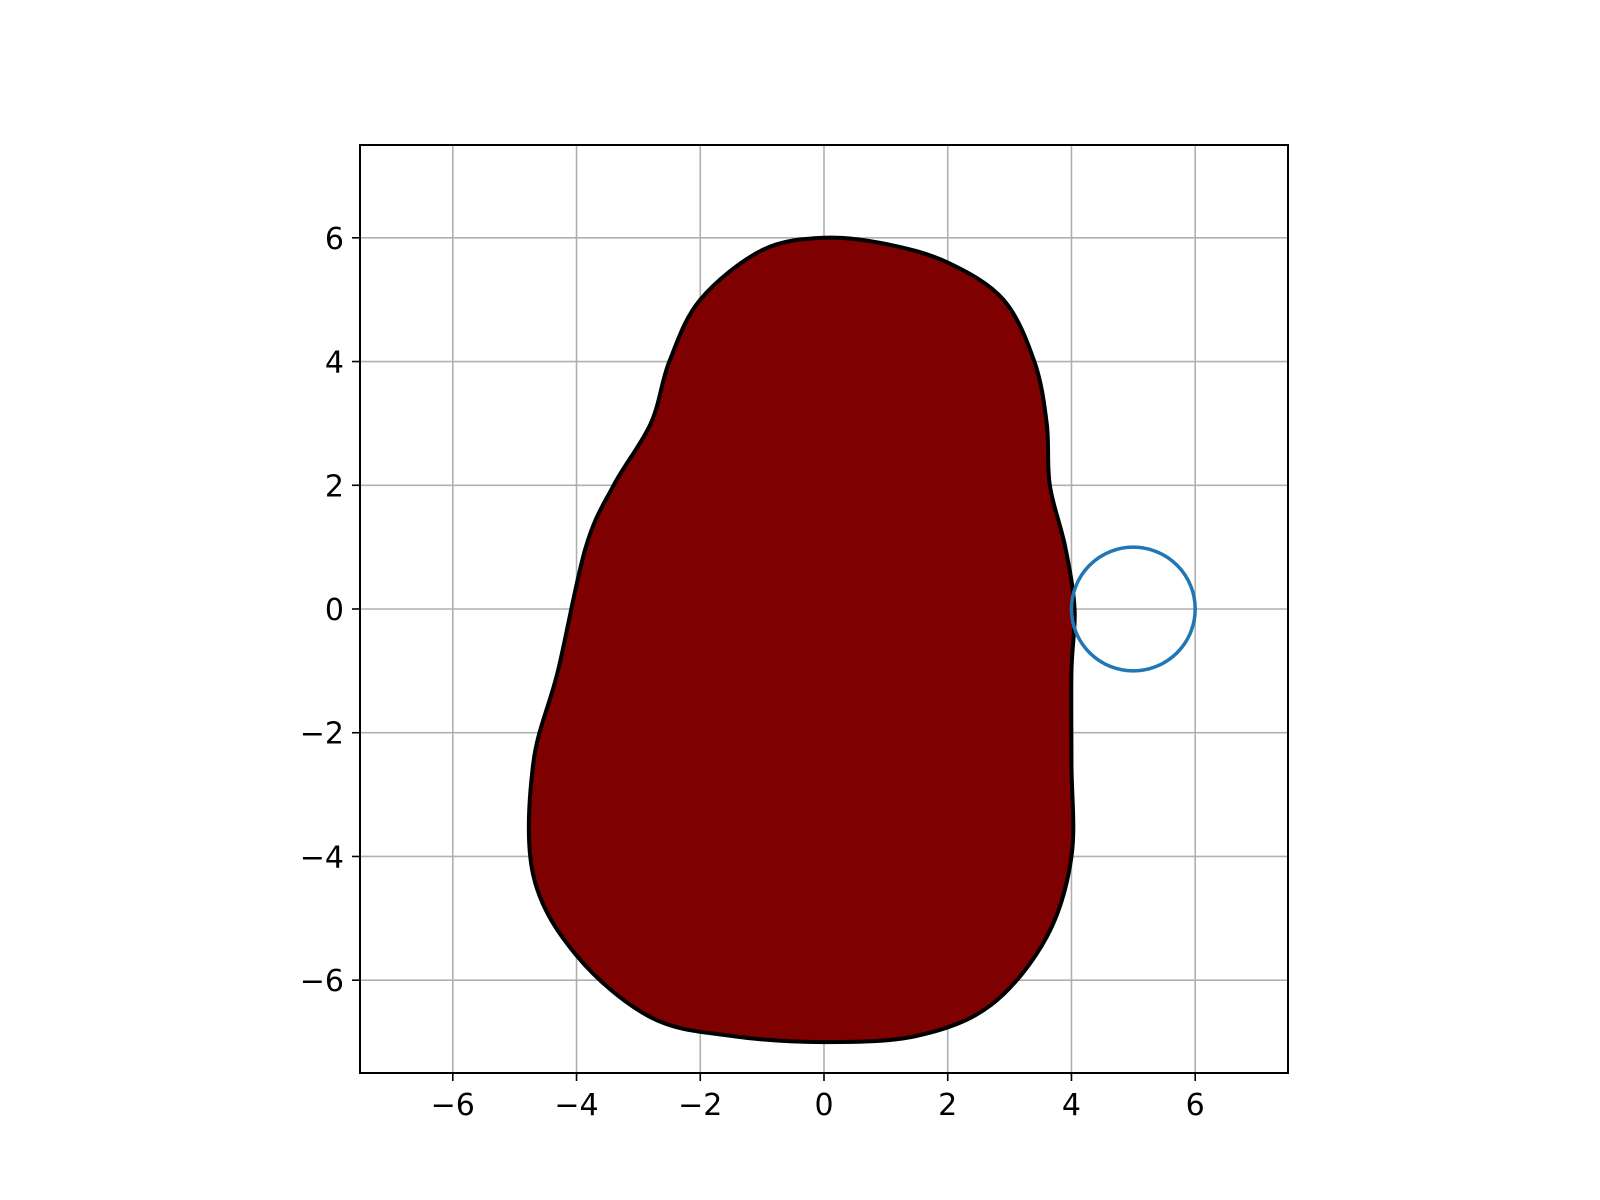 Image resolution: width=1600 pixels, height=1200 pixels. I want to click on x-tick-label: 6, so click(1195, 1105).